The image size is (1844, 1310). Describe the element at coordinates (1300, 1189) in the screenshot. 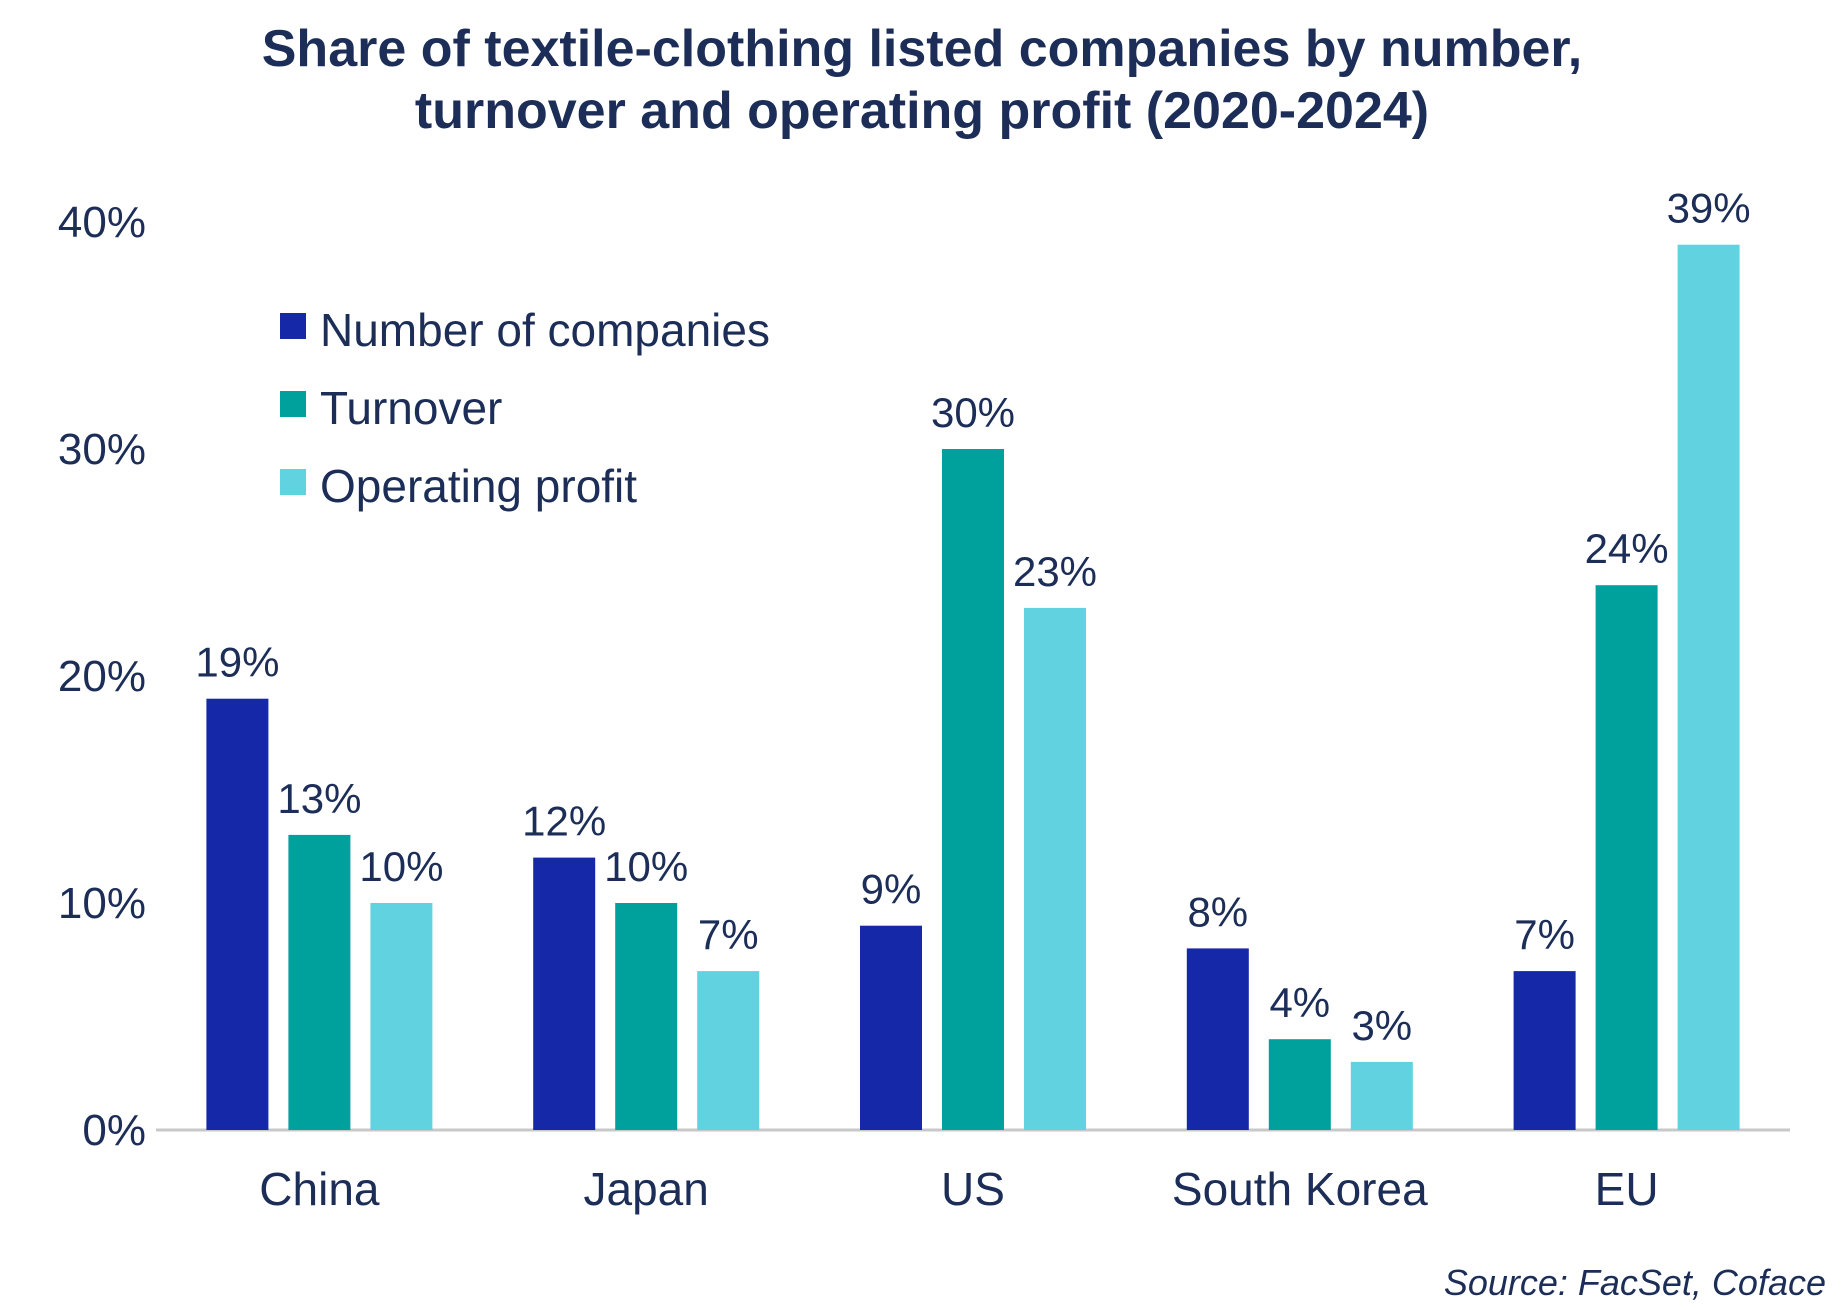

I see `x-tick-label: South Korea` at that location.